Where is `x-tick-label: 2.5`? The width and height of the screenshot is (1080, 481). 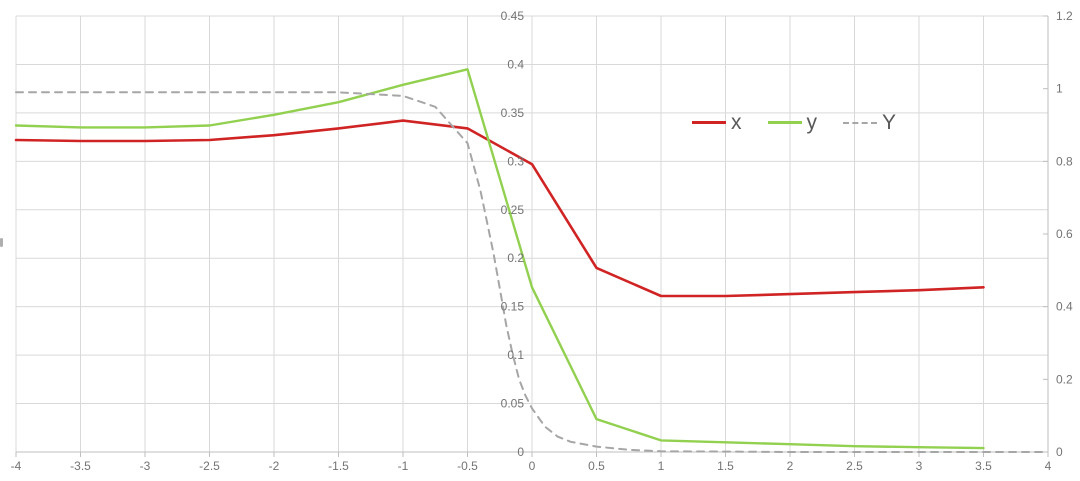
x-tick-label: 2.5 is located at coordinates (854, 466).